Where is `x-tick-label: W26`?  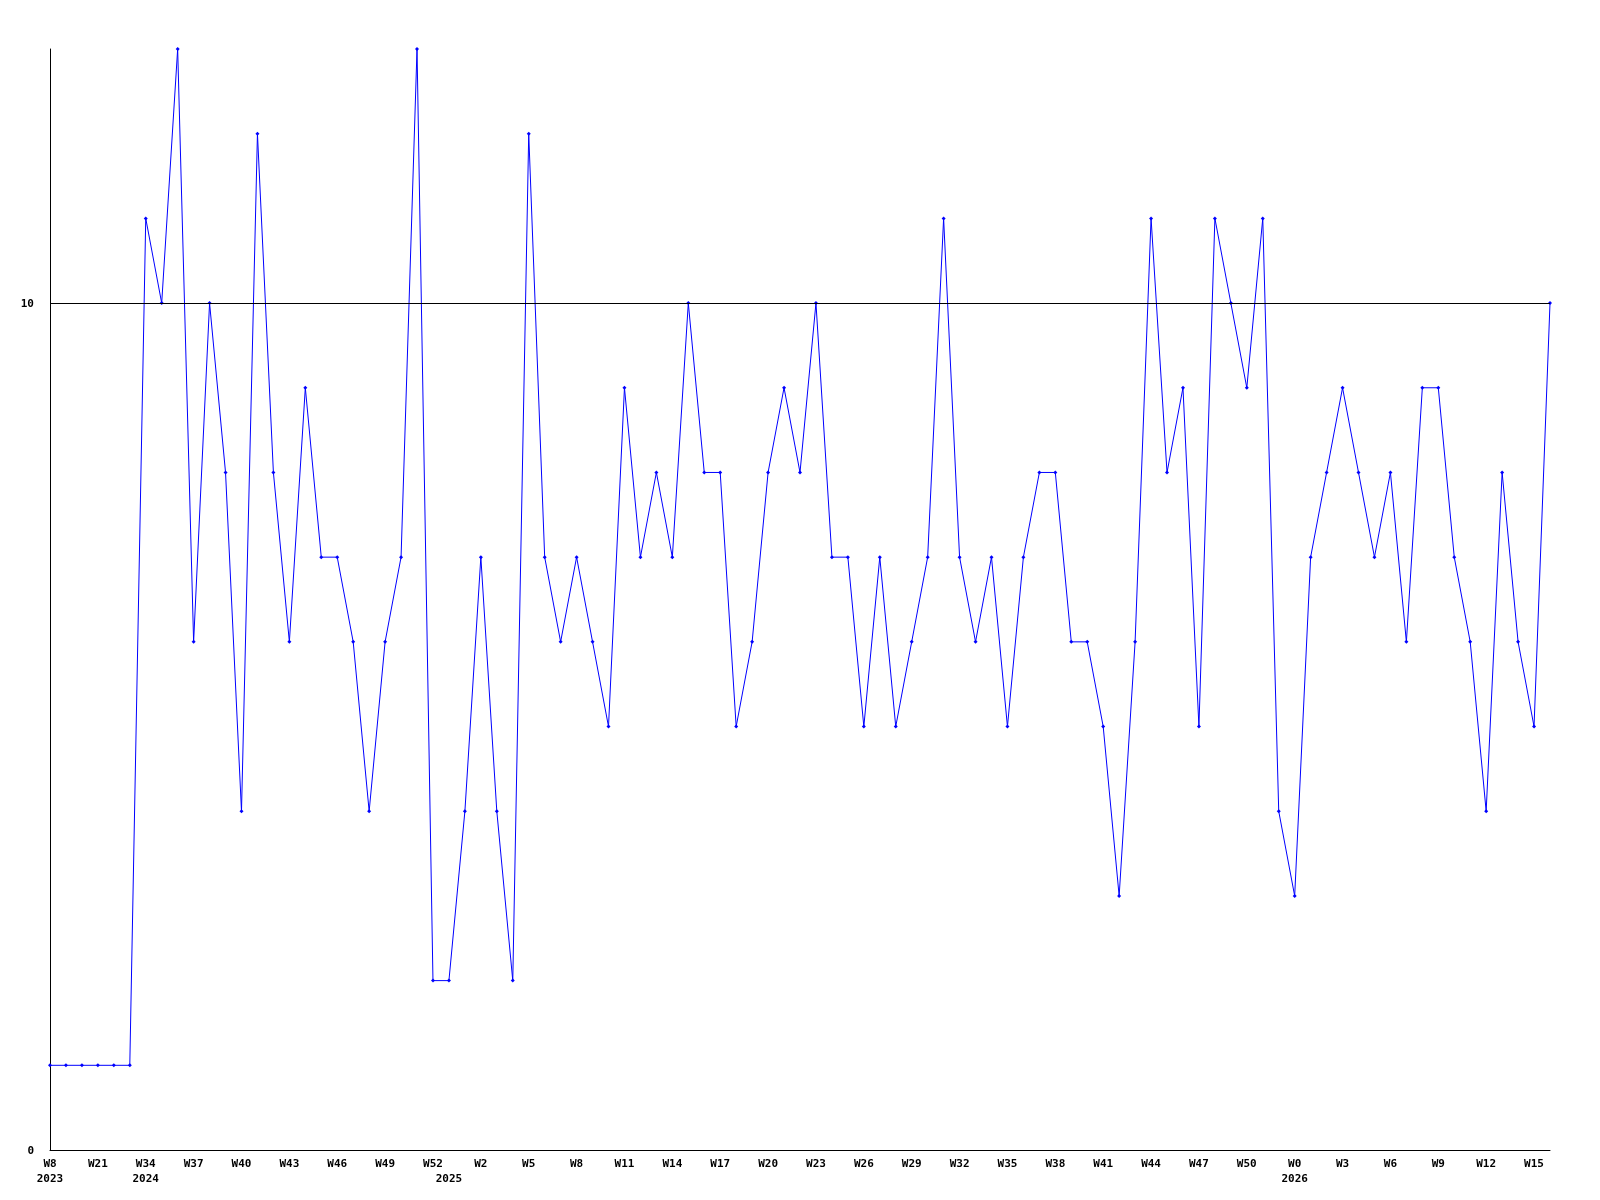
x-tick-label: W26 is located at coordinates (864, 1163).